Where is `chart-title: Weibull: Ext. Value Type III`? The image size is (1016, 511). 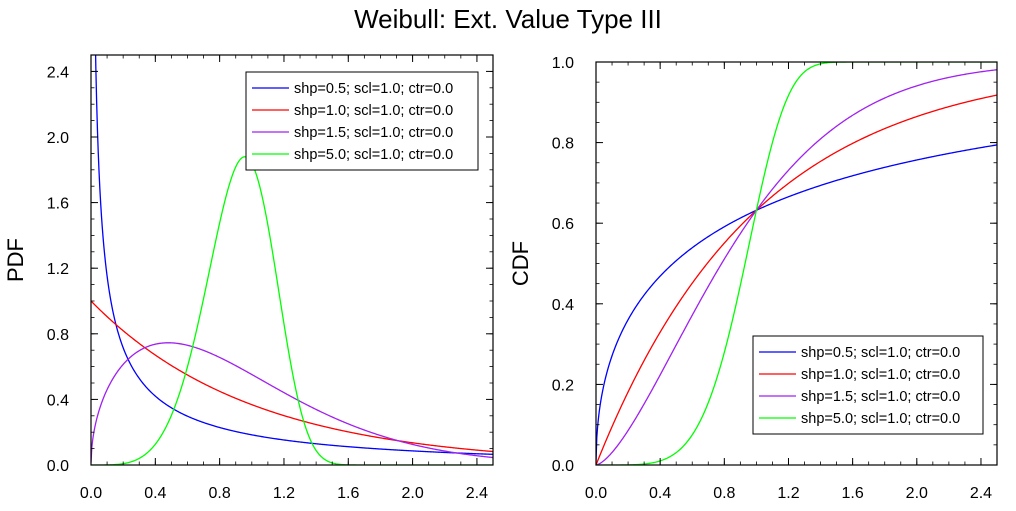
chart-title: Weibull: Ext. Value Type III is located at coordinates (508, 19).